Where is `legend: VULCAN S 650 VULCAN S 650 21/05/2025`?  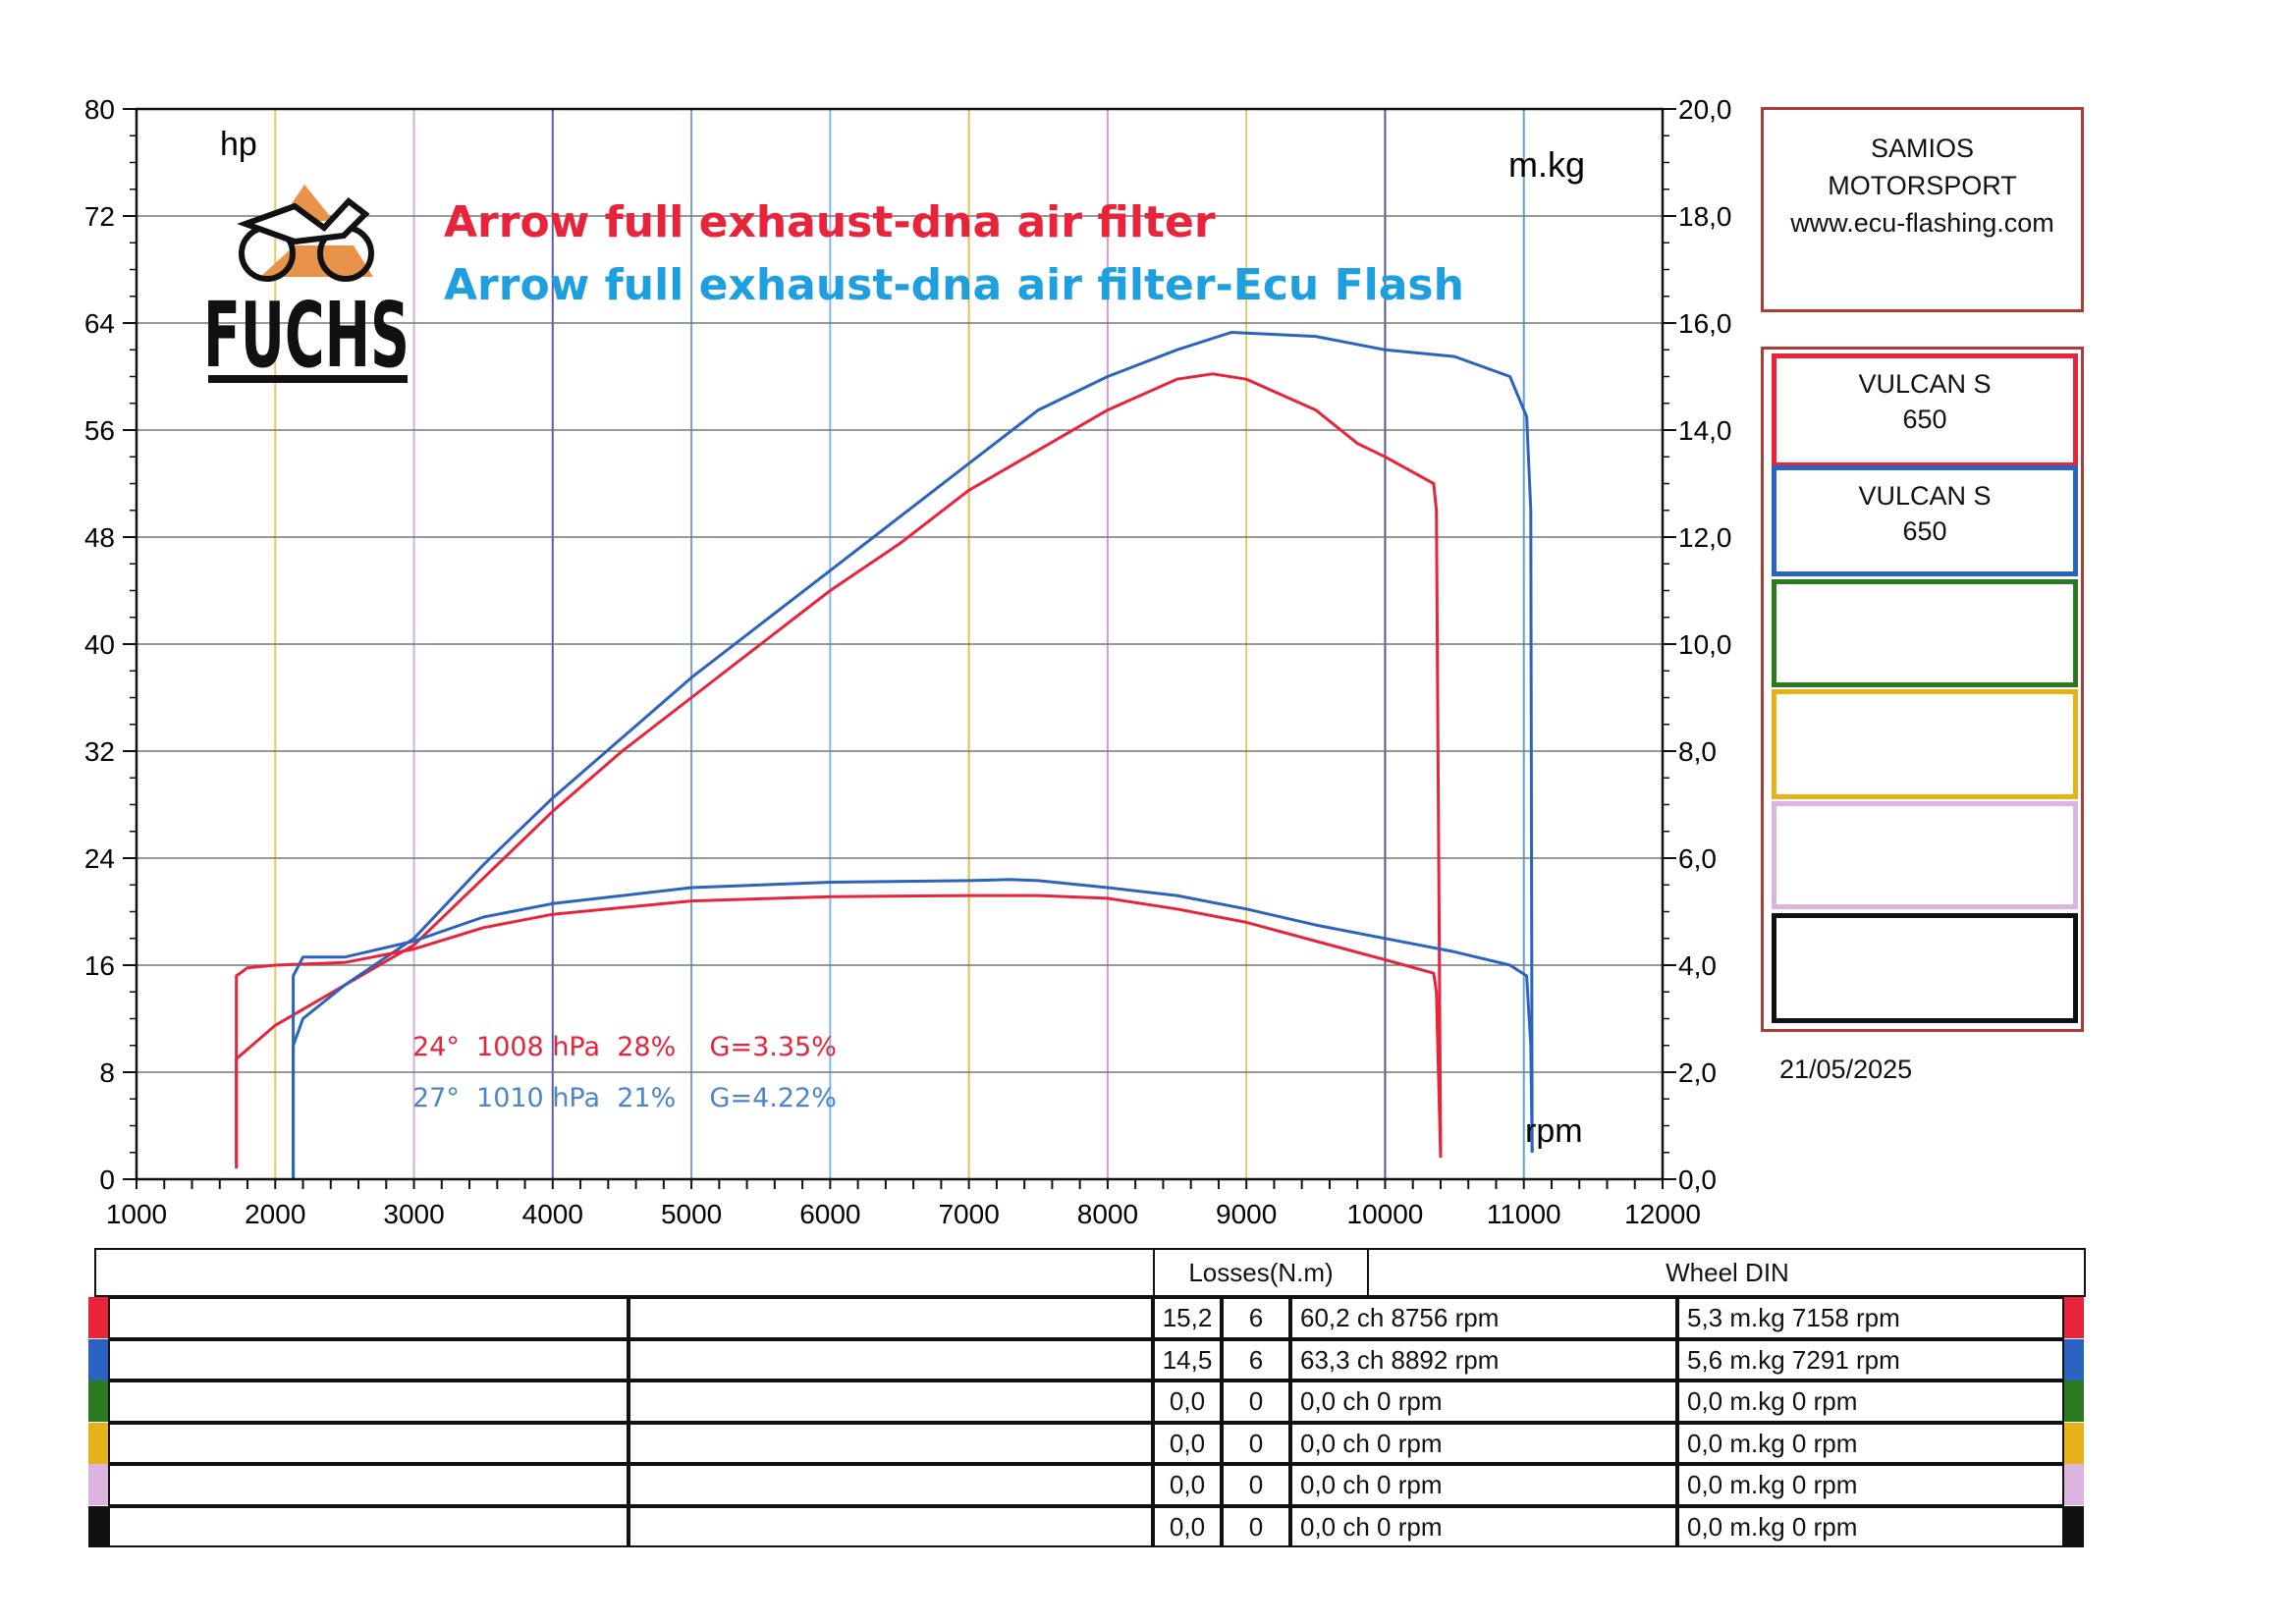
legend: VULCAN S 650 VULCAN S 650 21/05/2025 is located at coordinates (1922, 715).